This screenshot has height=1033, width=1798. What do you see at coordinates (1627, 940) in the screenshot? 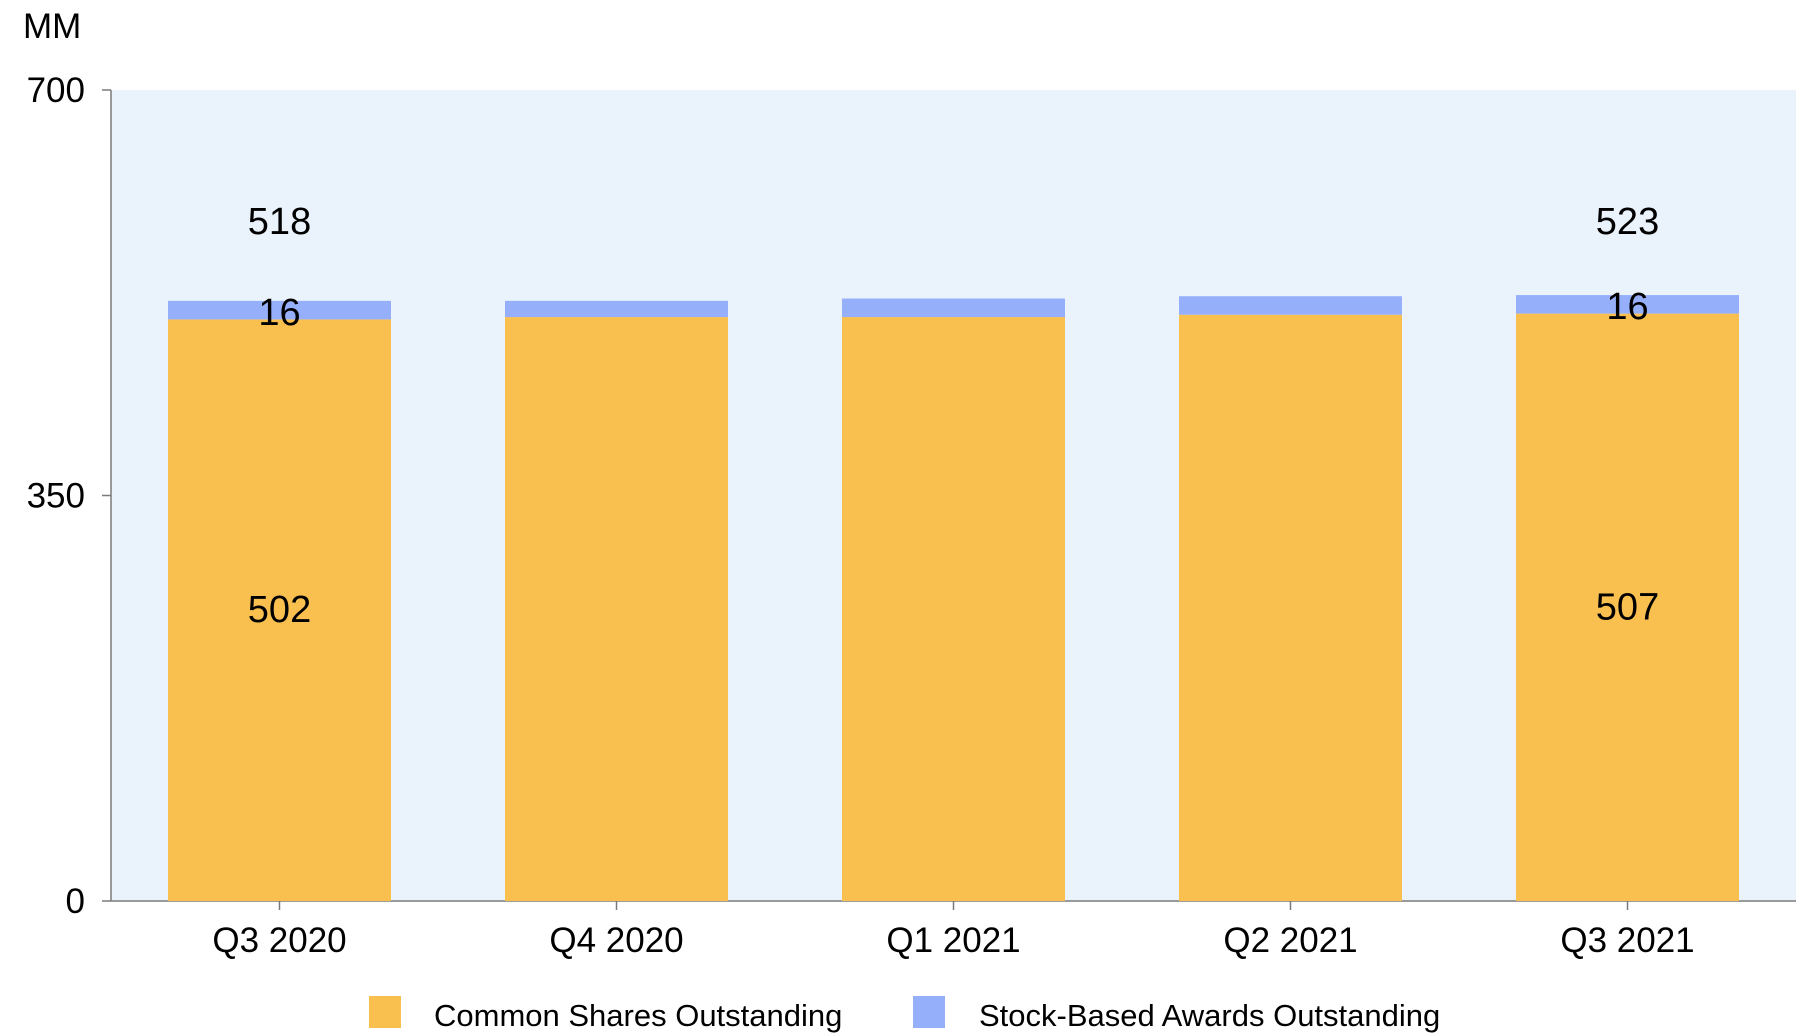
I see `x-tick-label: Q3 2021` at bounding box center [1627, 940].